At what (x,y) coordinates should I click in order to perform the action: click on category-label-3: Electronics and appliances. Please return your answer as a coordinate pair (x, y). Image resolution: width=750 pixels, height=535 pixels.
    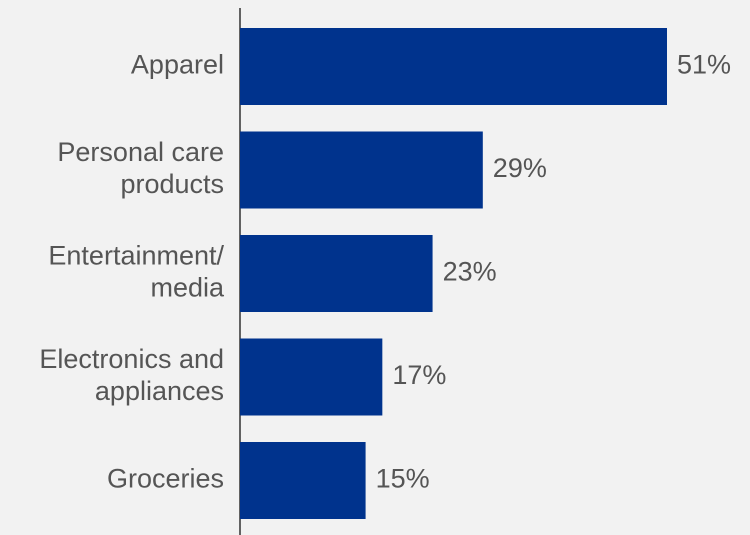
    Looking at the image, I should click on (131, 375).